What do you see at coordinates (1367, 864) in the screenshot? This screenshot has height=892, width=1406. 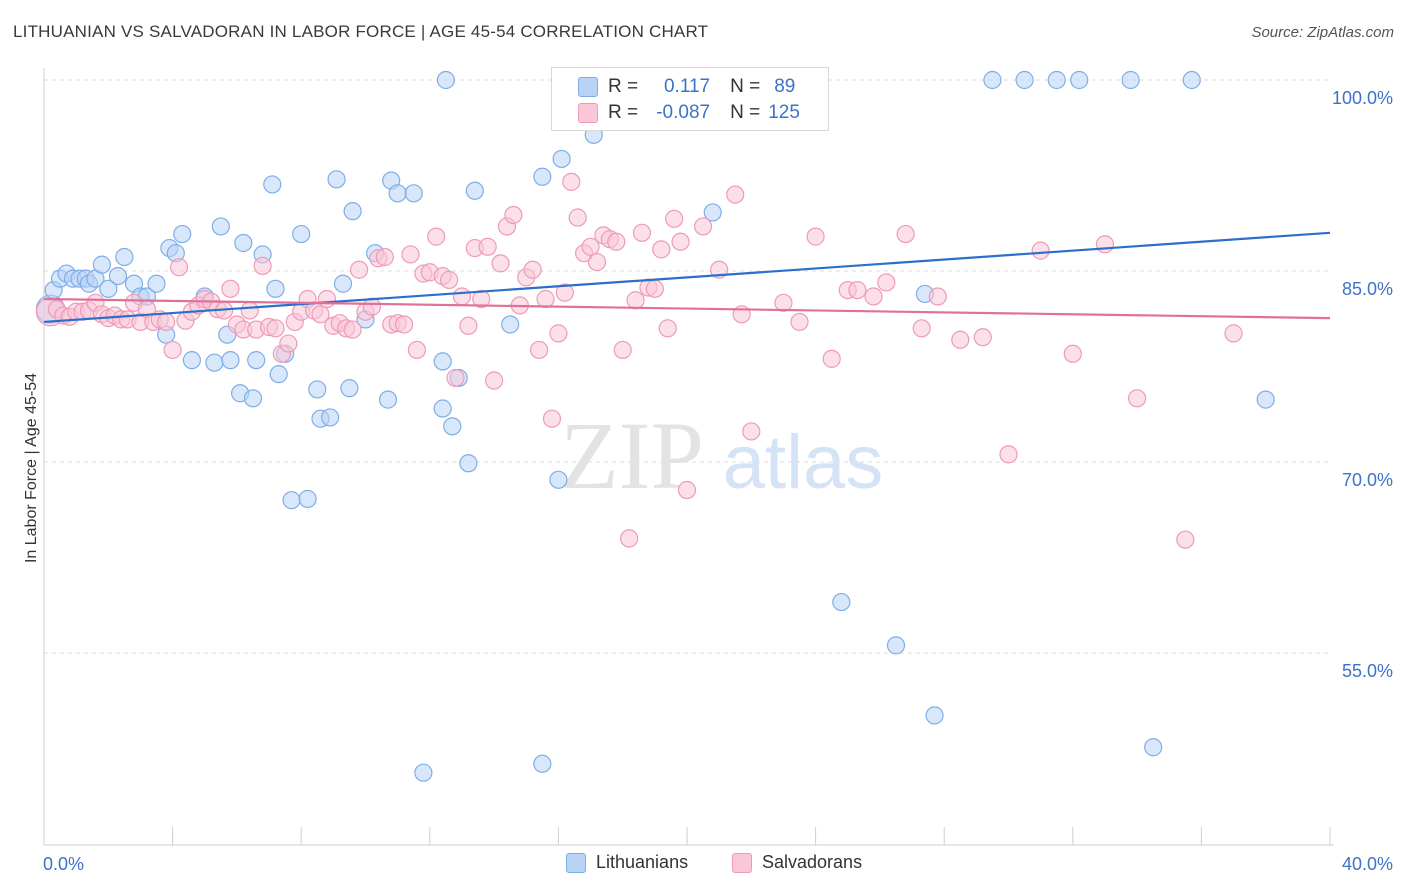 I see `x-tick-label-max: 40.0%` at bounding box center [1367, 864].